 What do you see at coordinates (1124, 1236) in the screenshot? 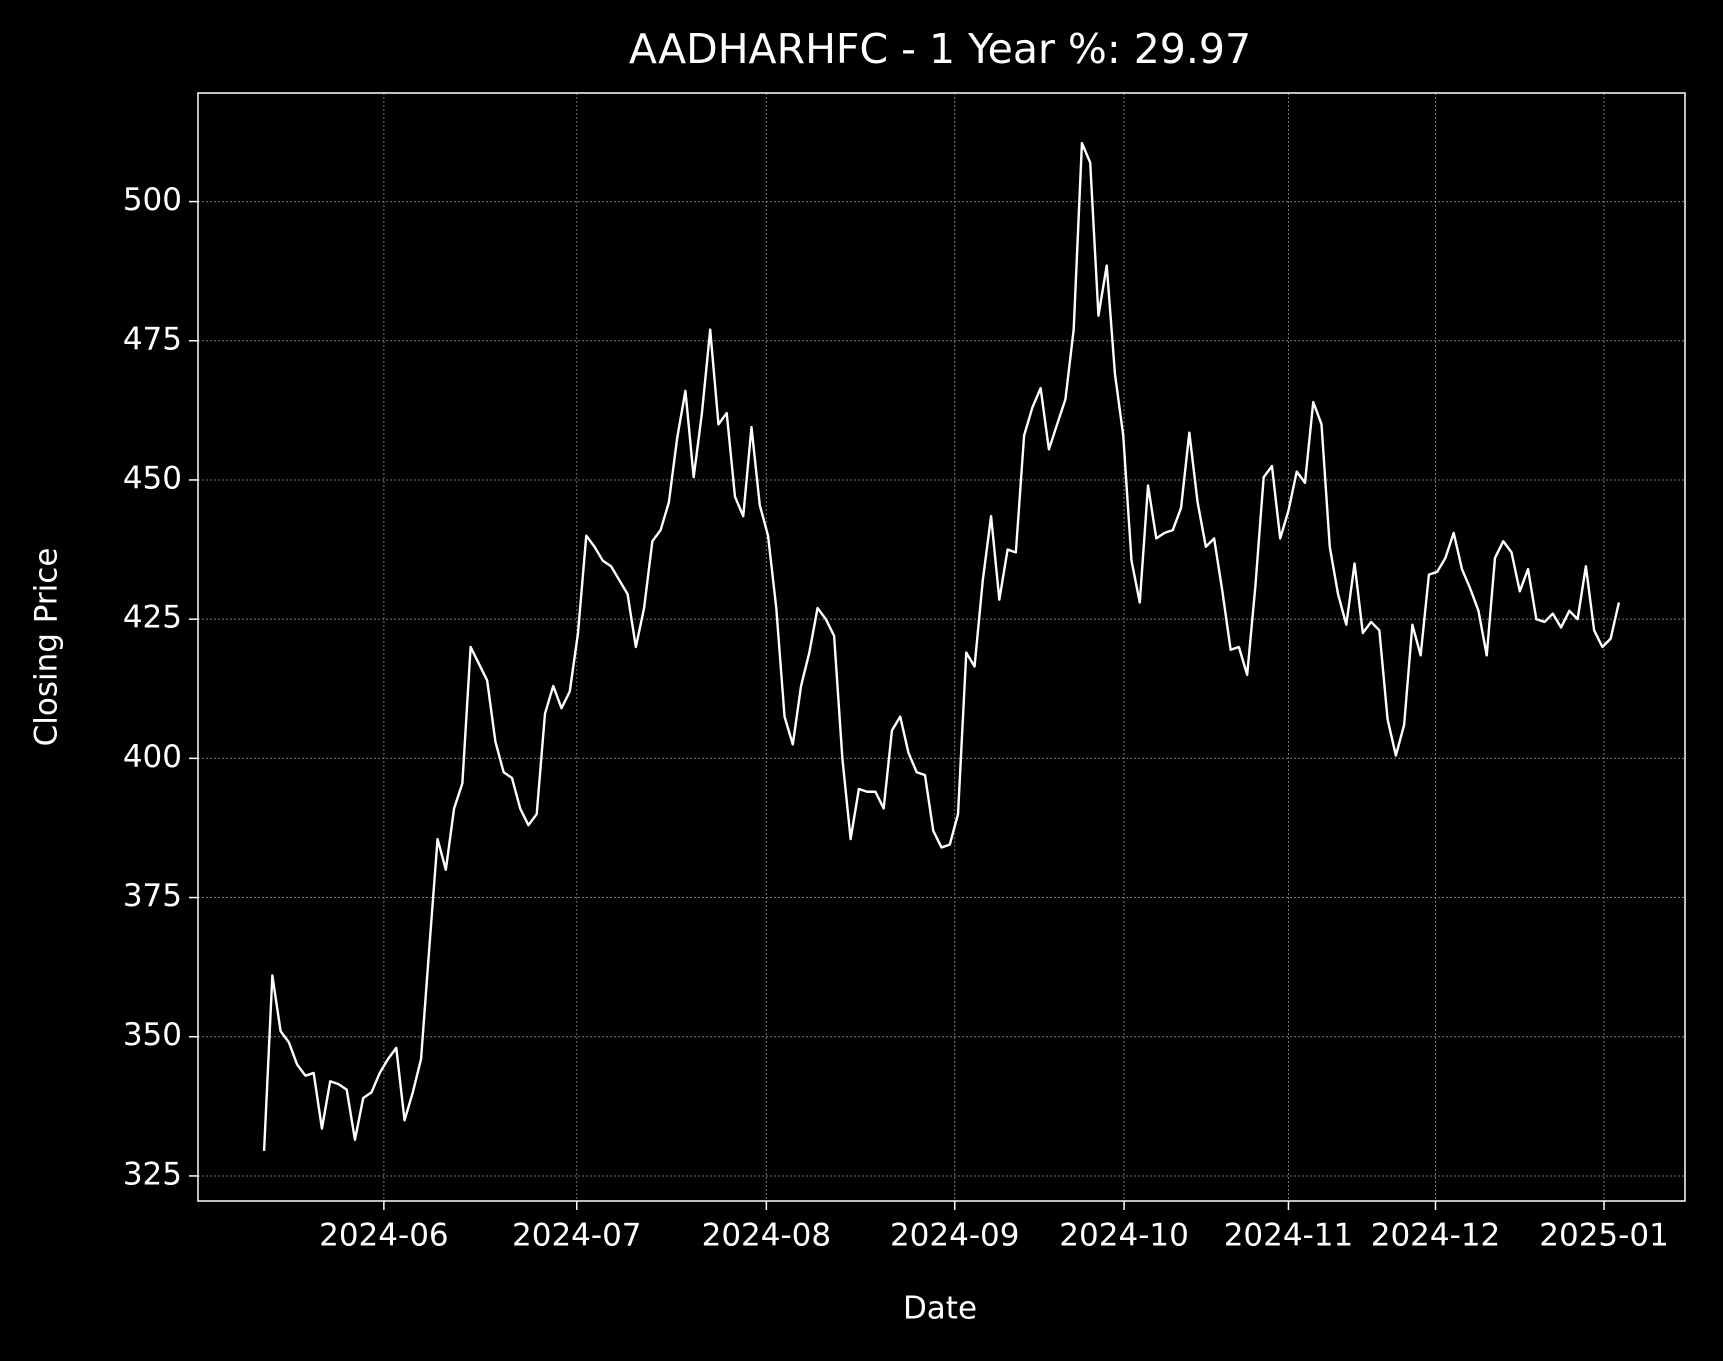
I see `x-tick-label: 2024-10` at bounding box center [1124, 1236].